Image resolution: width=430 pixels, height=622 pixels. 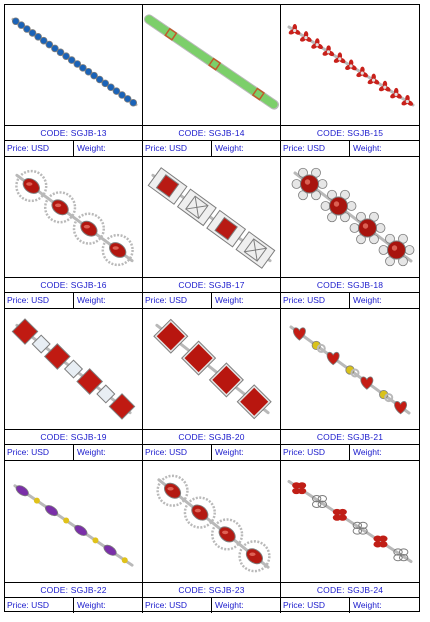 I want to click on product-code: CODE: SGJB-19, so click(x=73, y=437).